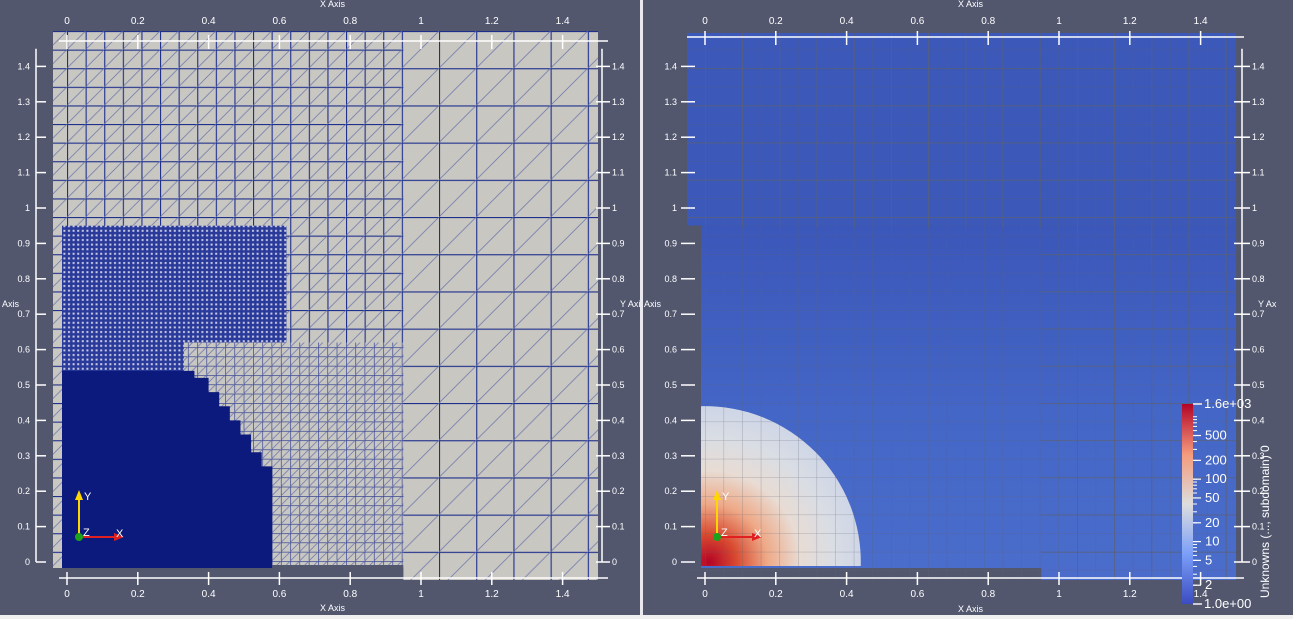  Describe the element at coordinates (23, 173) in the screenshot. I see `y-tick-label-left: 1.1` at that location.